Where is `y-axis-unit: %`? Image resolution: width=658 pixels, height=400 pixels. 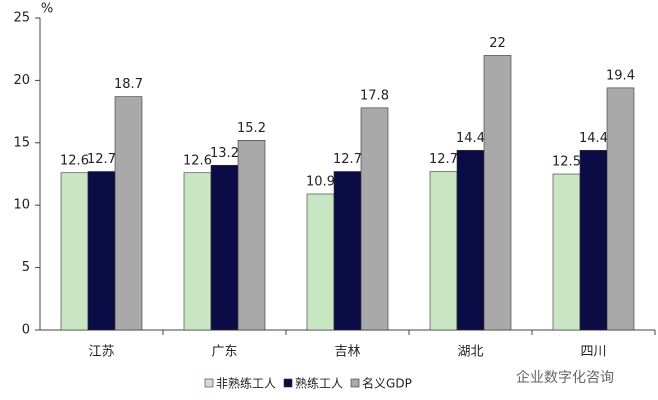
y-axis-unit: % is located at coordinates (47, 9).